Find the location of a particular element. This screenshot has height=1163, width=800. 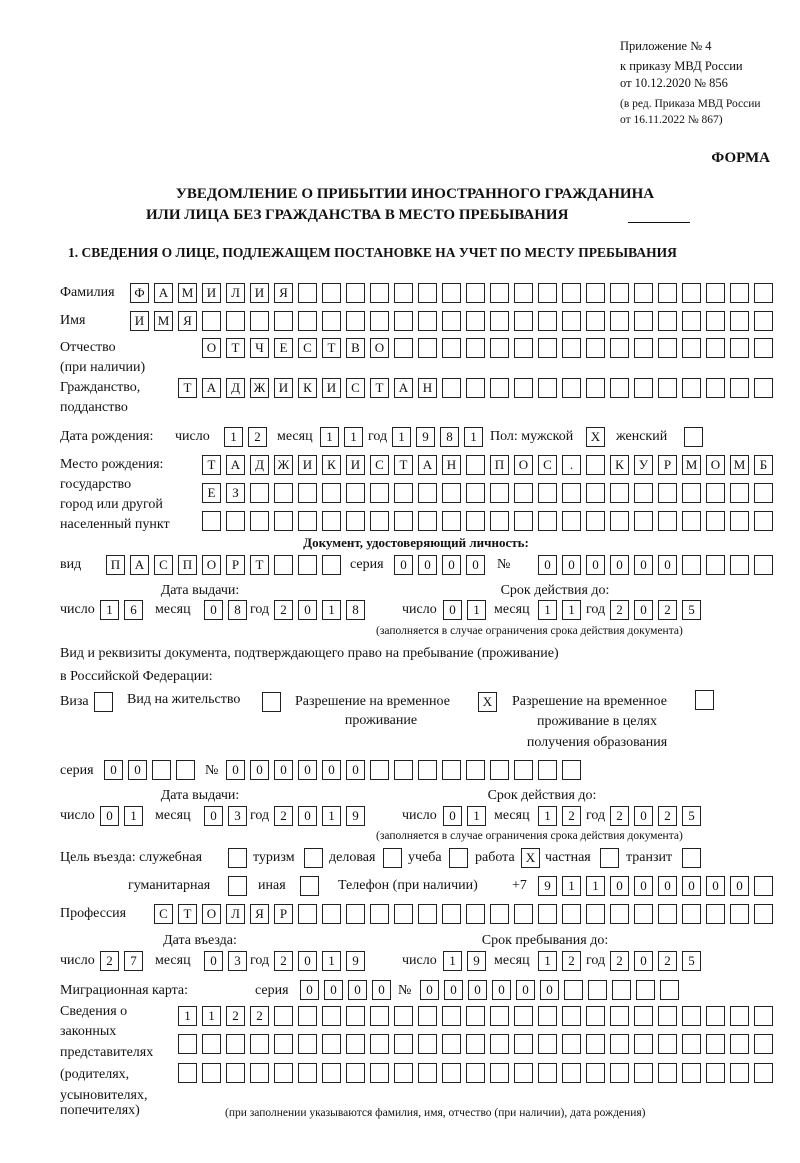

visa-checkbox is located at coordinates (106, 702).